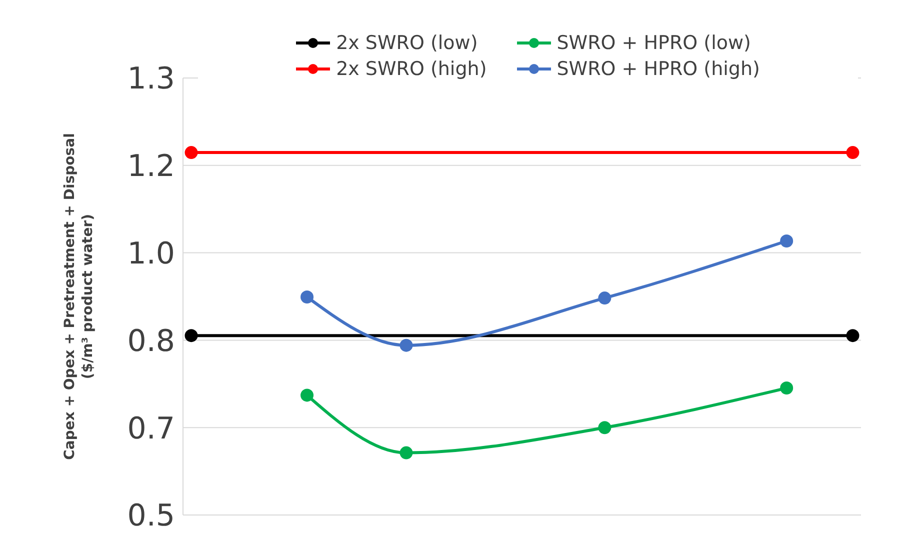 The width and height of the screenshot is (923, 555). Describe the element at coordinates (407, 43) in the screenshot. I see `legend-label: 2x SWRO (low)` at that location.